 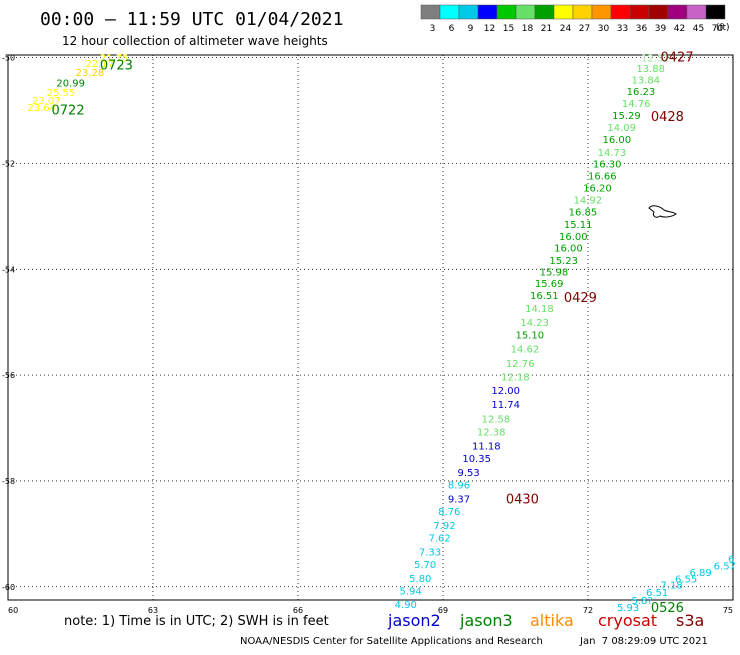 What do you see at coordinates (489, 29) in the screenshot?
I see `scale-tick-label: 12` at bounding box center [489, 29].